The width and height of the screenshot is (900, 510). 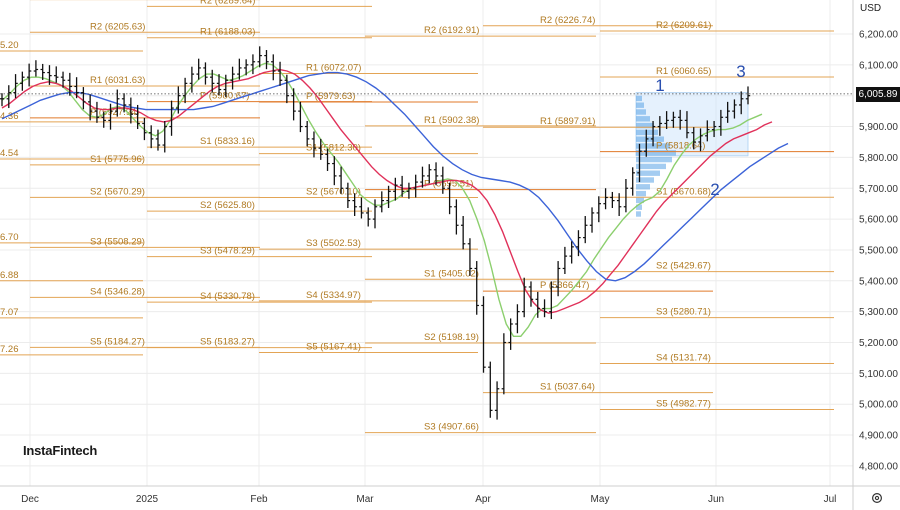 What do you see at coordinates (365, 499) in the screenshot?
I see `x-tick-label: Mar` at bounding box center [365, 499].